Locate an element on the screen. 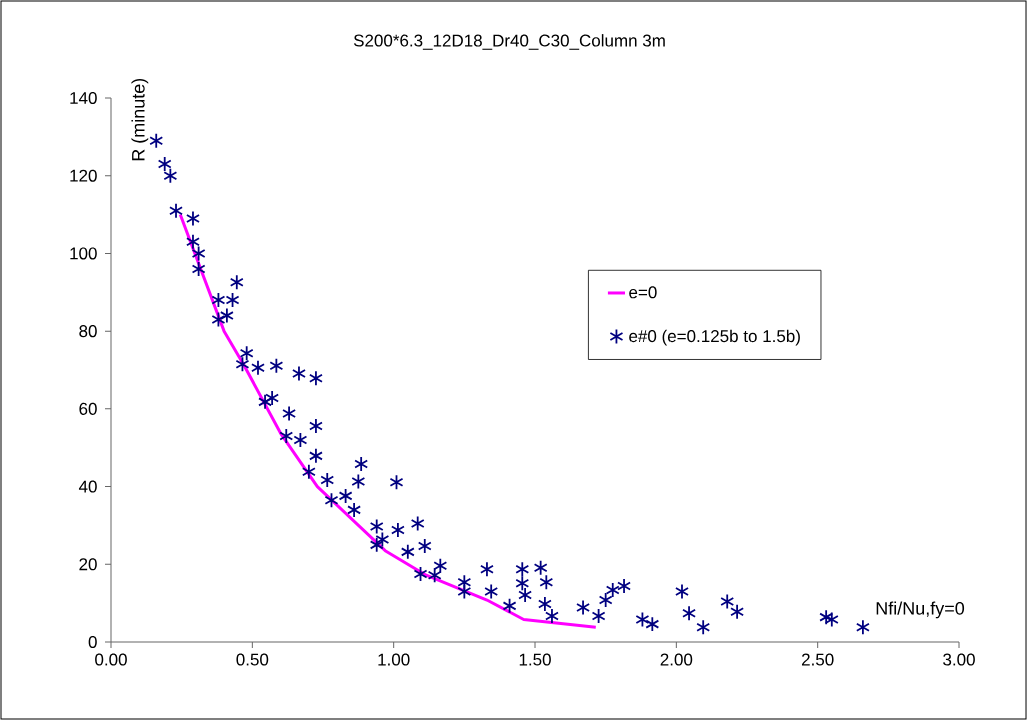  y-tick-label: 80 is located at coordinates (88, 331).